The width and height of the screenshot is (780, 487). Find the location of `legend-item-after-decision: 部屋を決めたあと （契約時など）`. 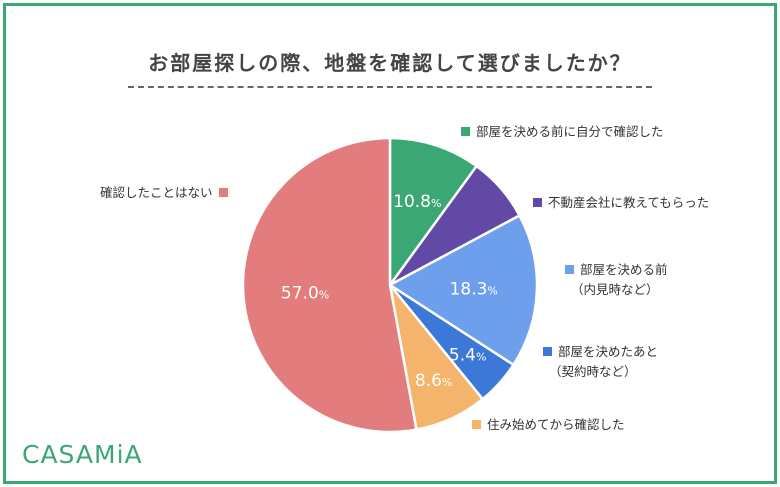

legend-item-after-decision: 部屋を決めたあと （契約時など） is located at coordinates (597, 362).